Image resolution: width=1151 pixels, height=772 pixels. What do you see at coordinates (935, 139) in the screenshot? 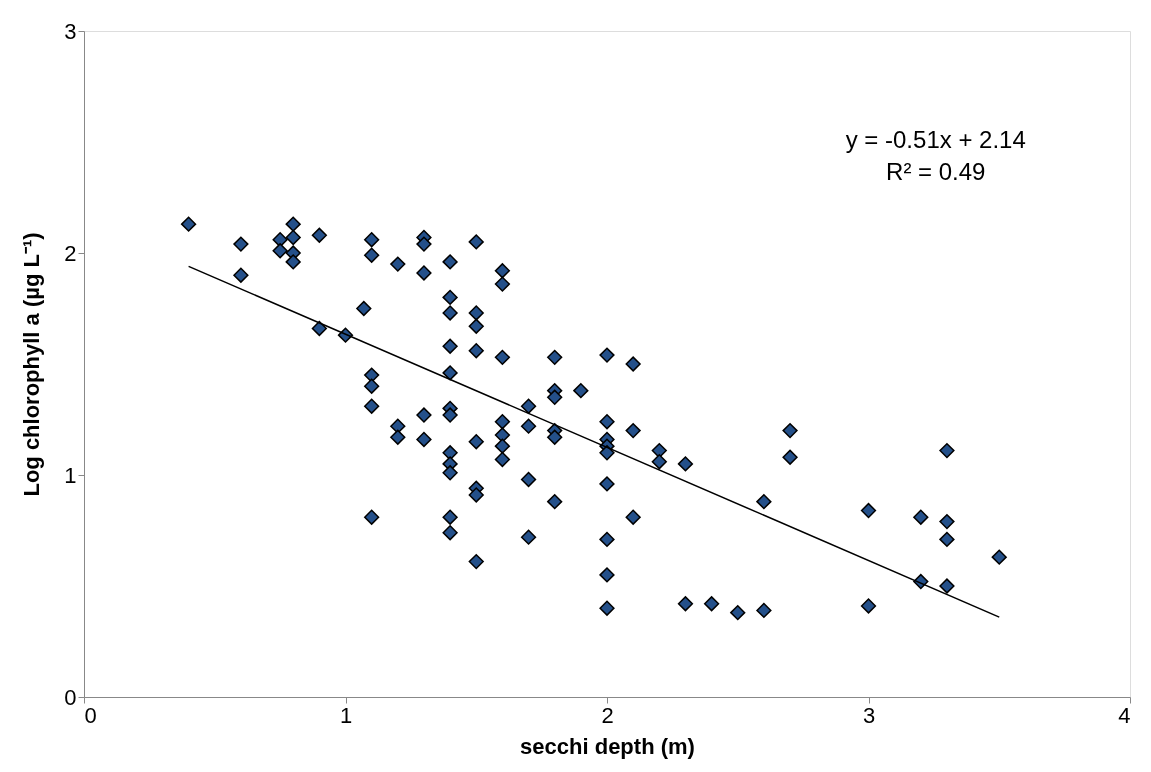
I see `annotation: y = -0.51x + 2.14` at bounding box center [935, 139].